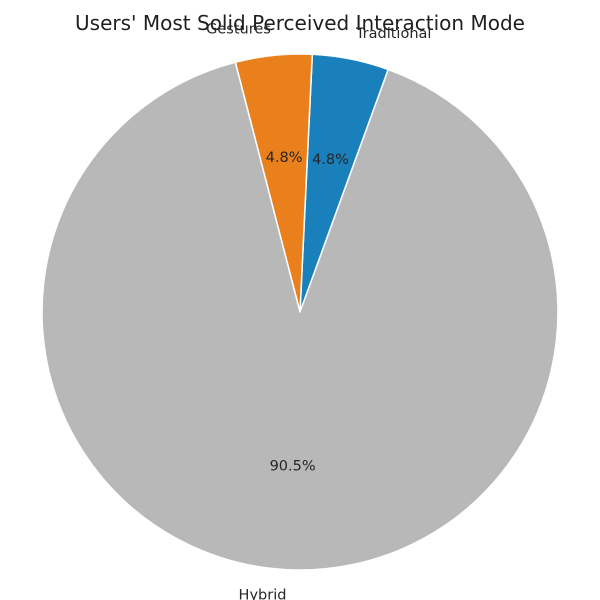  I want to click on slice-label-gestures: Gestures, so click(238, 30).